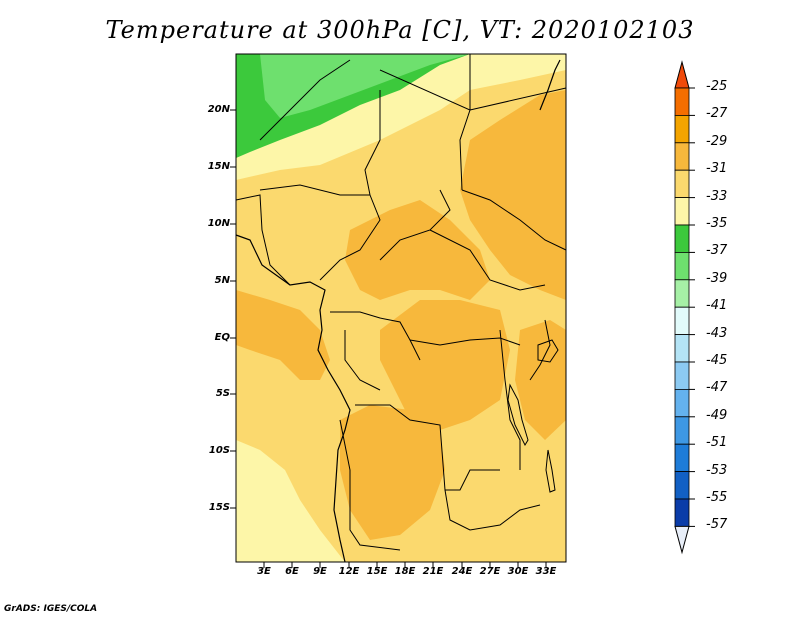 Image resolution: width=800 pixels, height=618 pixels. What do you see at coordinates (717, 169) in the screenshot?
I see `colorbar-label: -31` at bounding box center [717, 169].